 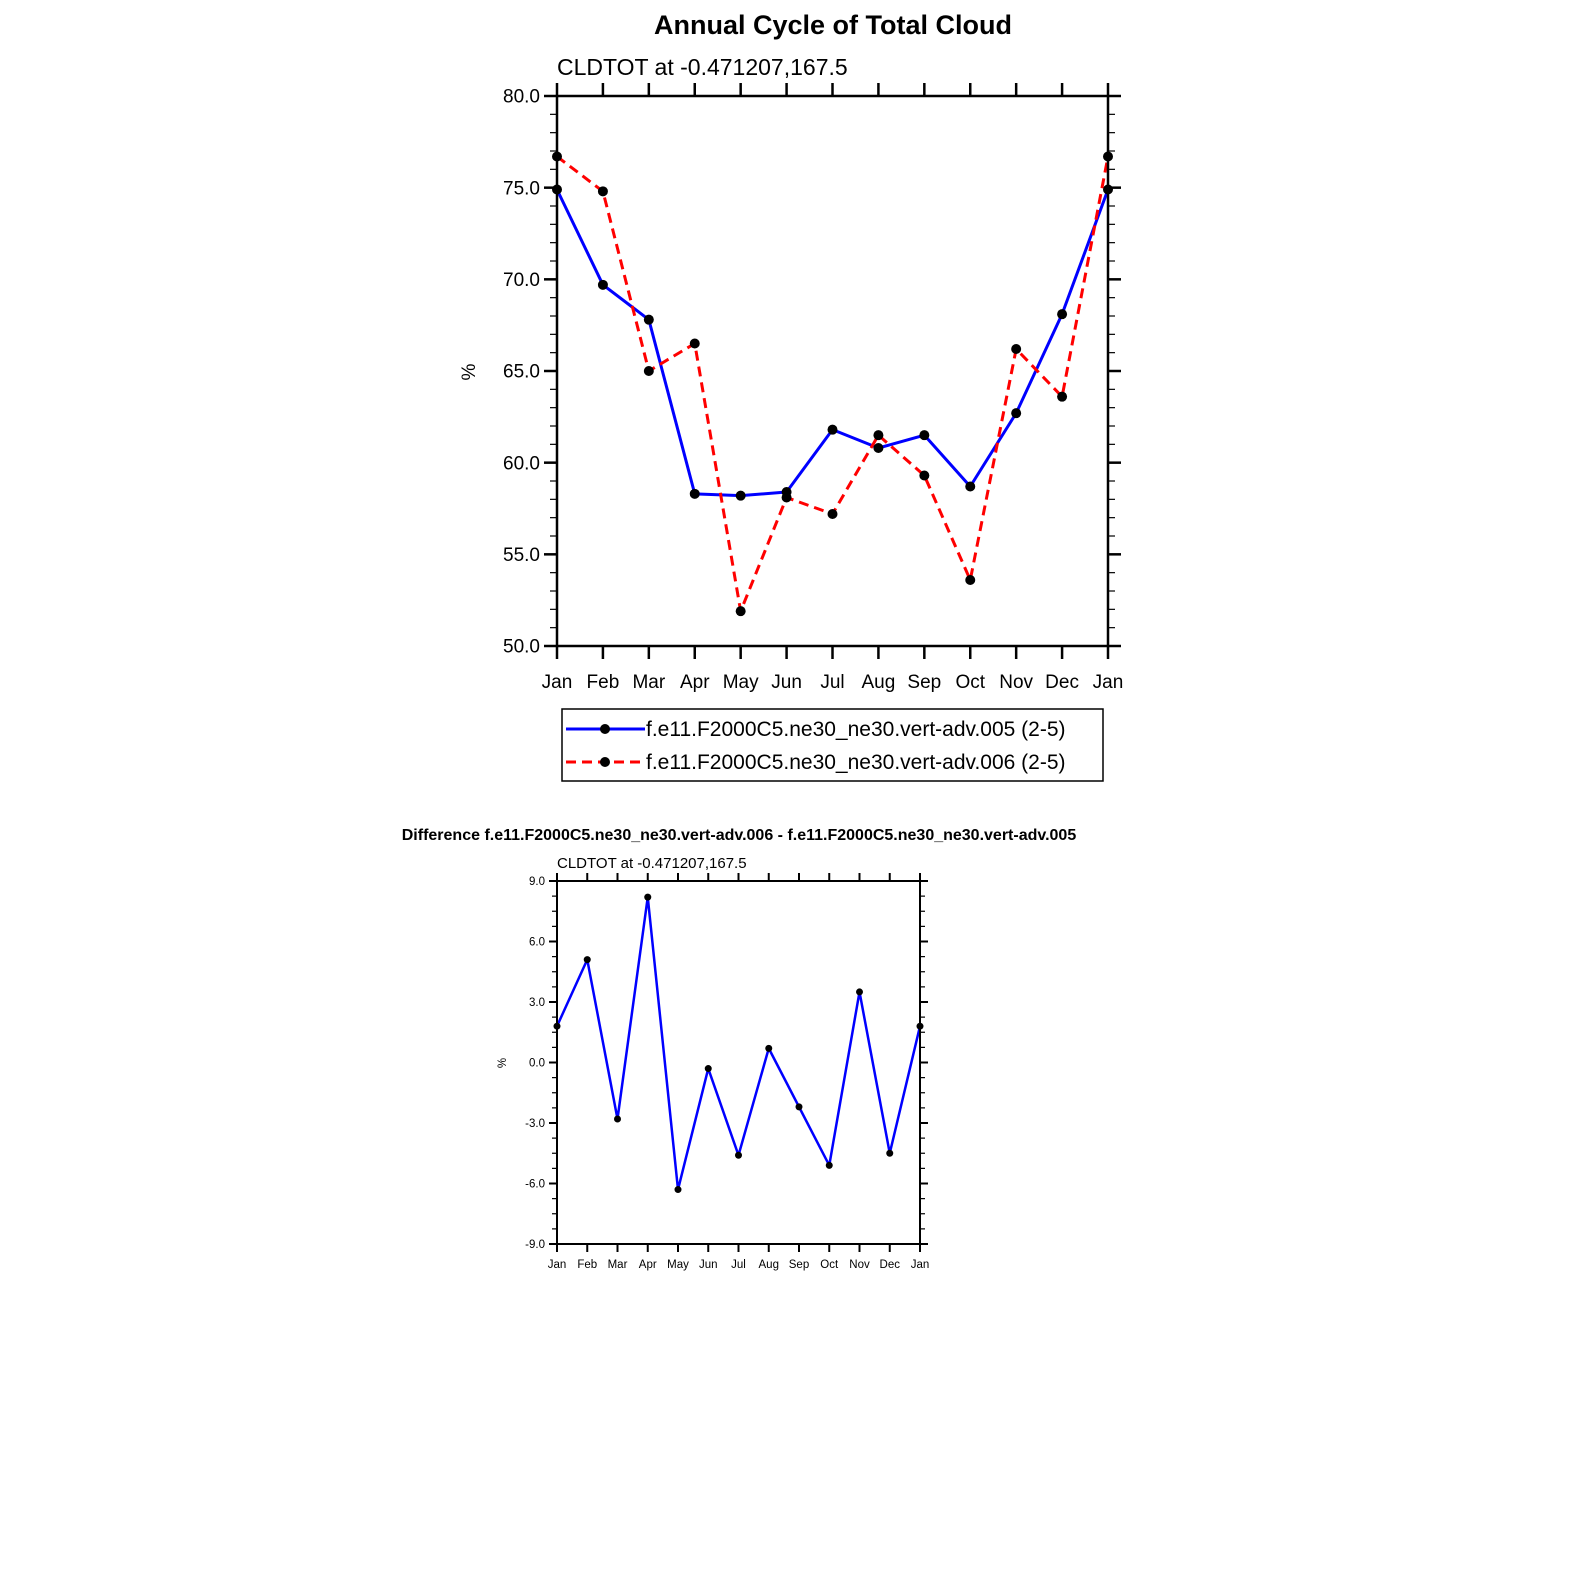 What do you see at coordinates (535, 1245) in the screenshot?
I see `y-tick-label: -9.0` at bounding box center [535, 1245].